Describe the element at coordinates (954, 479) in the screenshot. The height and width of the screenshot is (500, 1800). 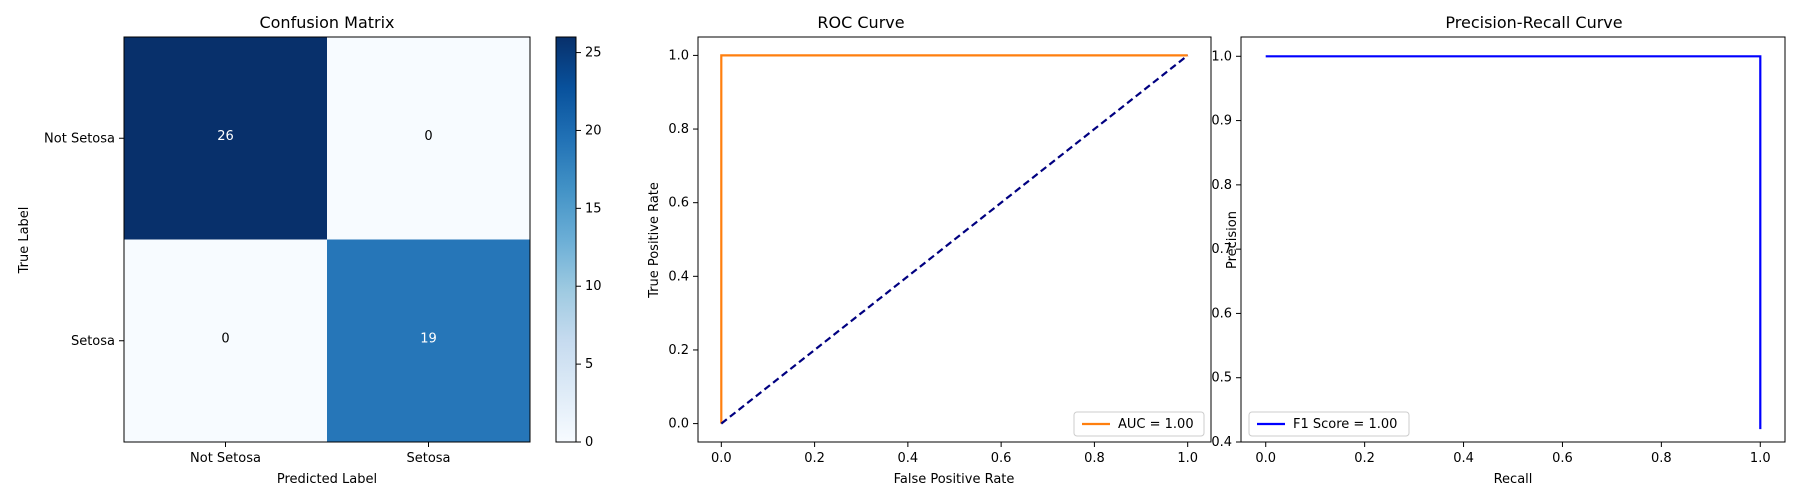
I see `roc-x-label: False Positive Rate` at that location.